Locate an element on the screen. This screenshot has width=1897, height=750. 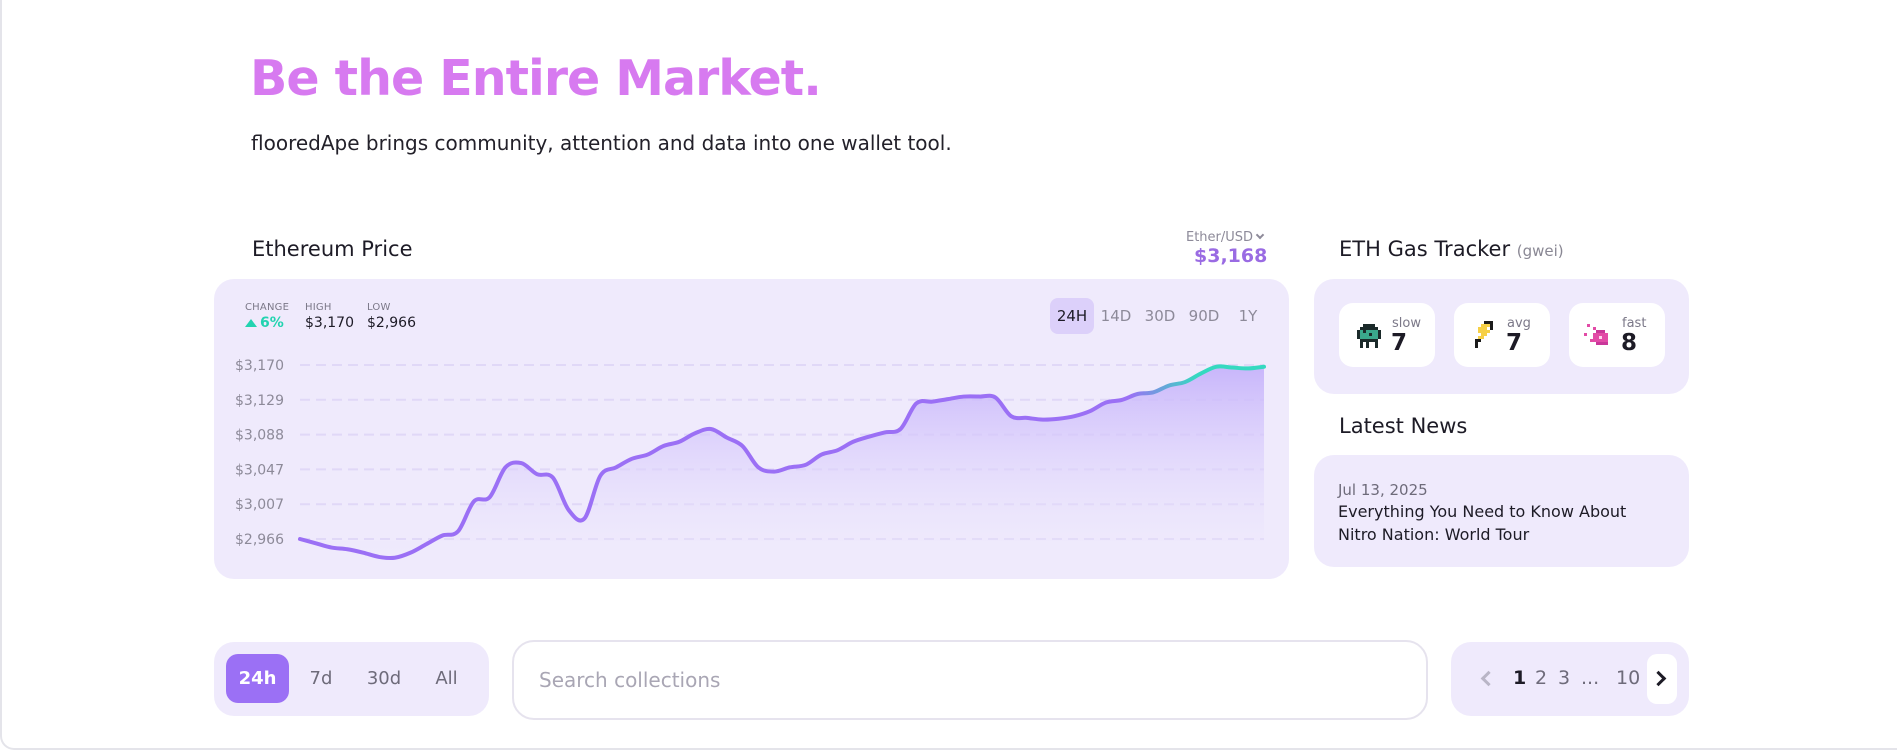
price-area is located at coordinates (782, 462).